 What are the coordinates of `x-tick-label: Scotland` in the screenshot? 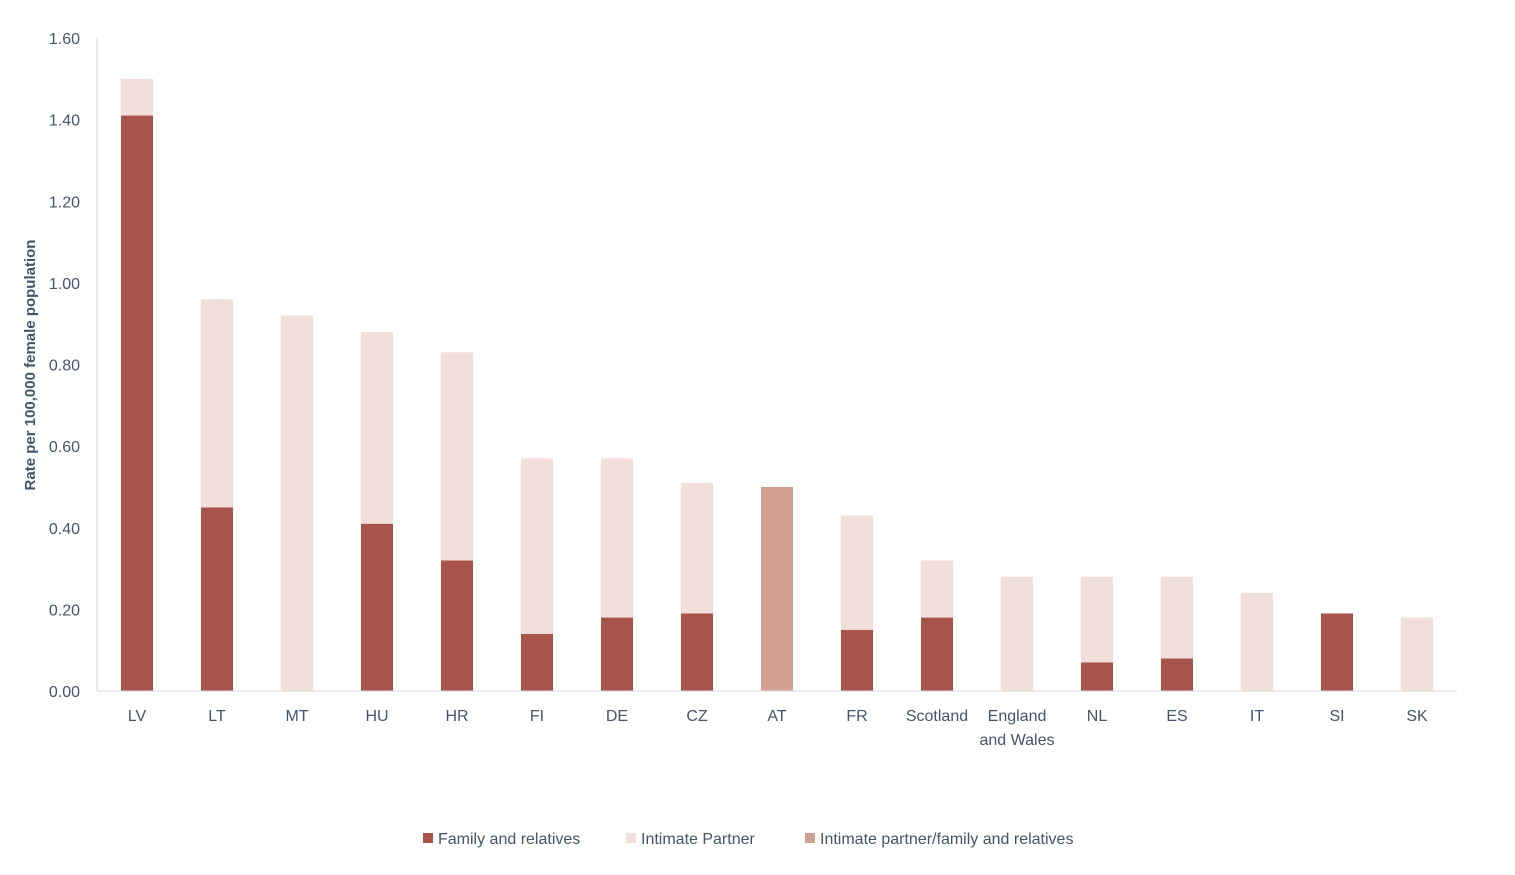 It's located at (937, 716).